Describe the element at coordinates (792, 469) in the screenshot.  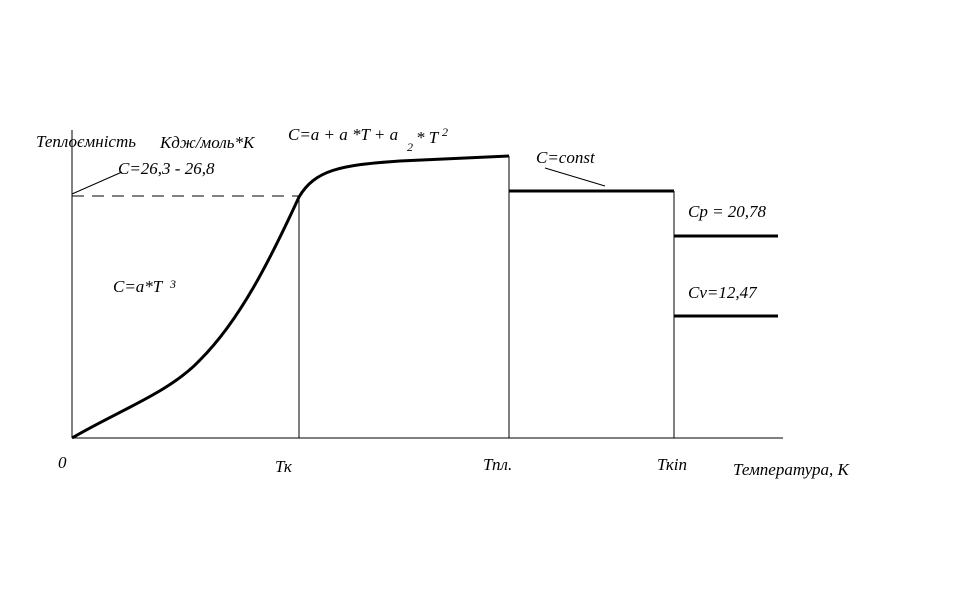
I see `x-axis-label: Температура, К` at that location.